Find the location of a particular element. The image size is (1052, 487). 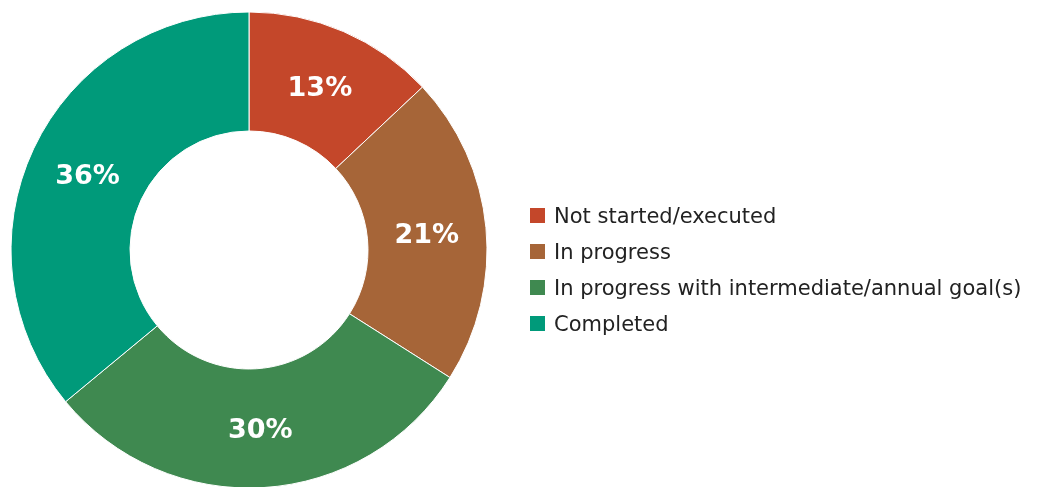

legend-label: In progress with intermediate/annual goal(s) is located at coordinates (788, 288).